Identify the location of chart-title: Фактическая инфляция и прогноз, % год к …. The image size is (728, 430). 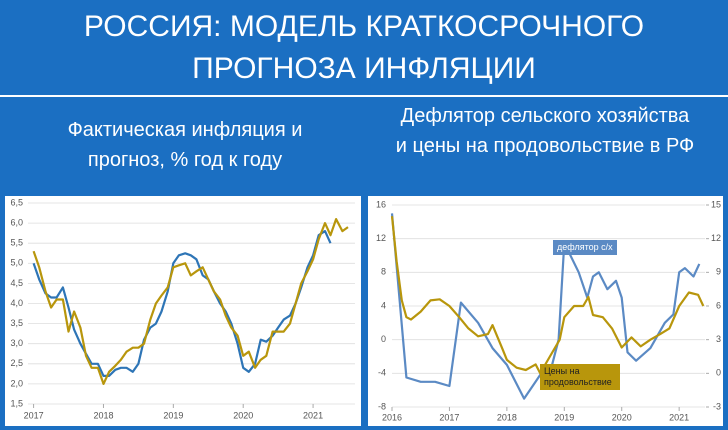
(185, 145).